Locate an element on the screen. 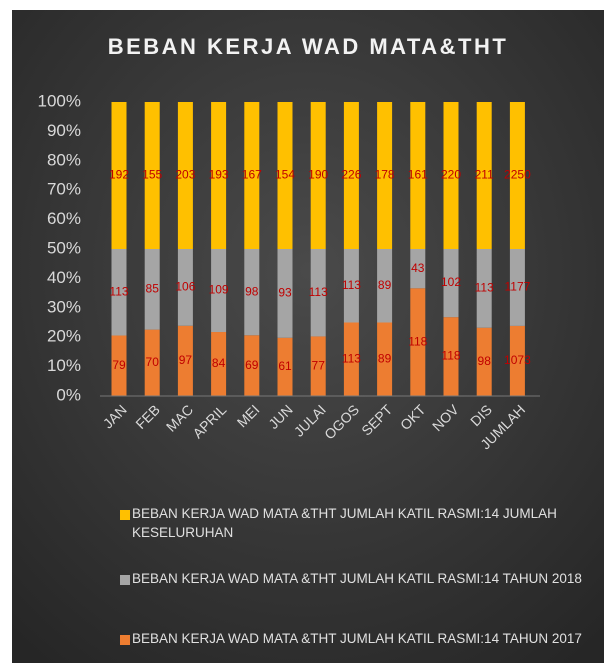  data-label: 167 is located at coordinates (252, 175).